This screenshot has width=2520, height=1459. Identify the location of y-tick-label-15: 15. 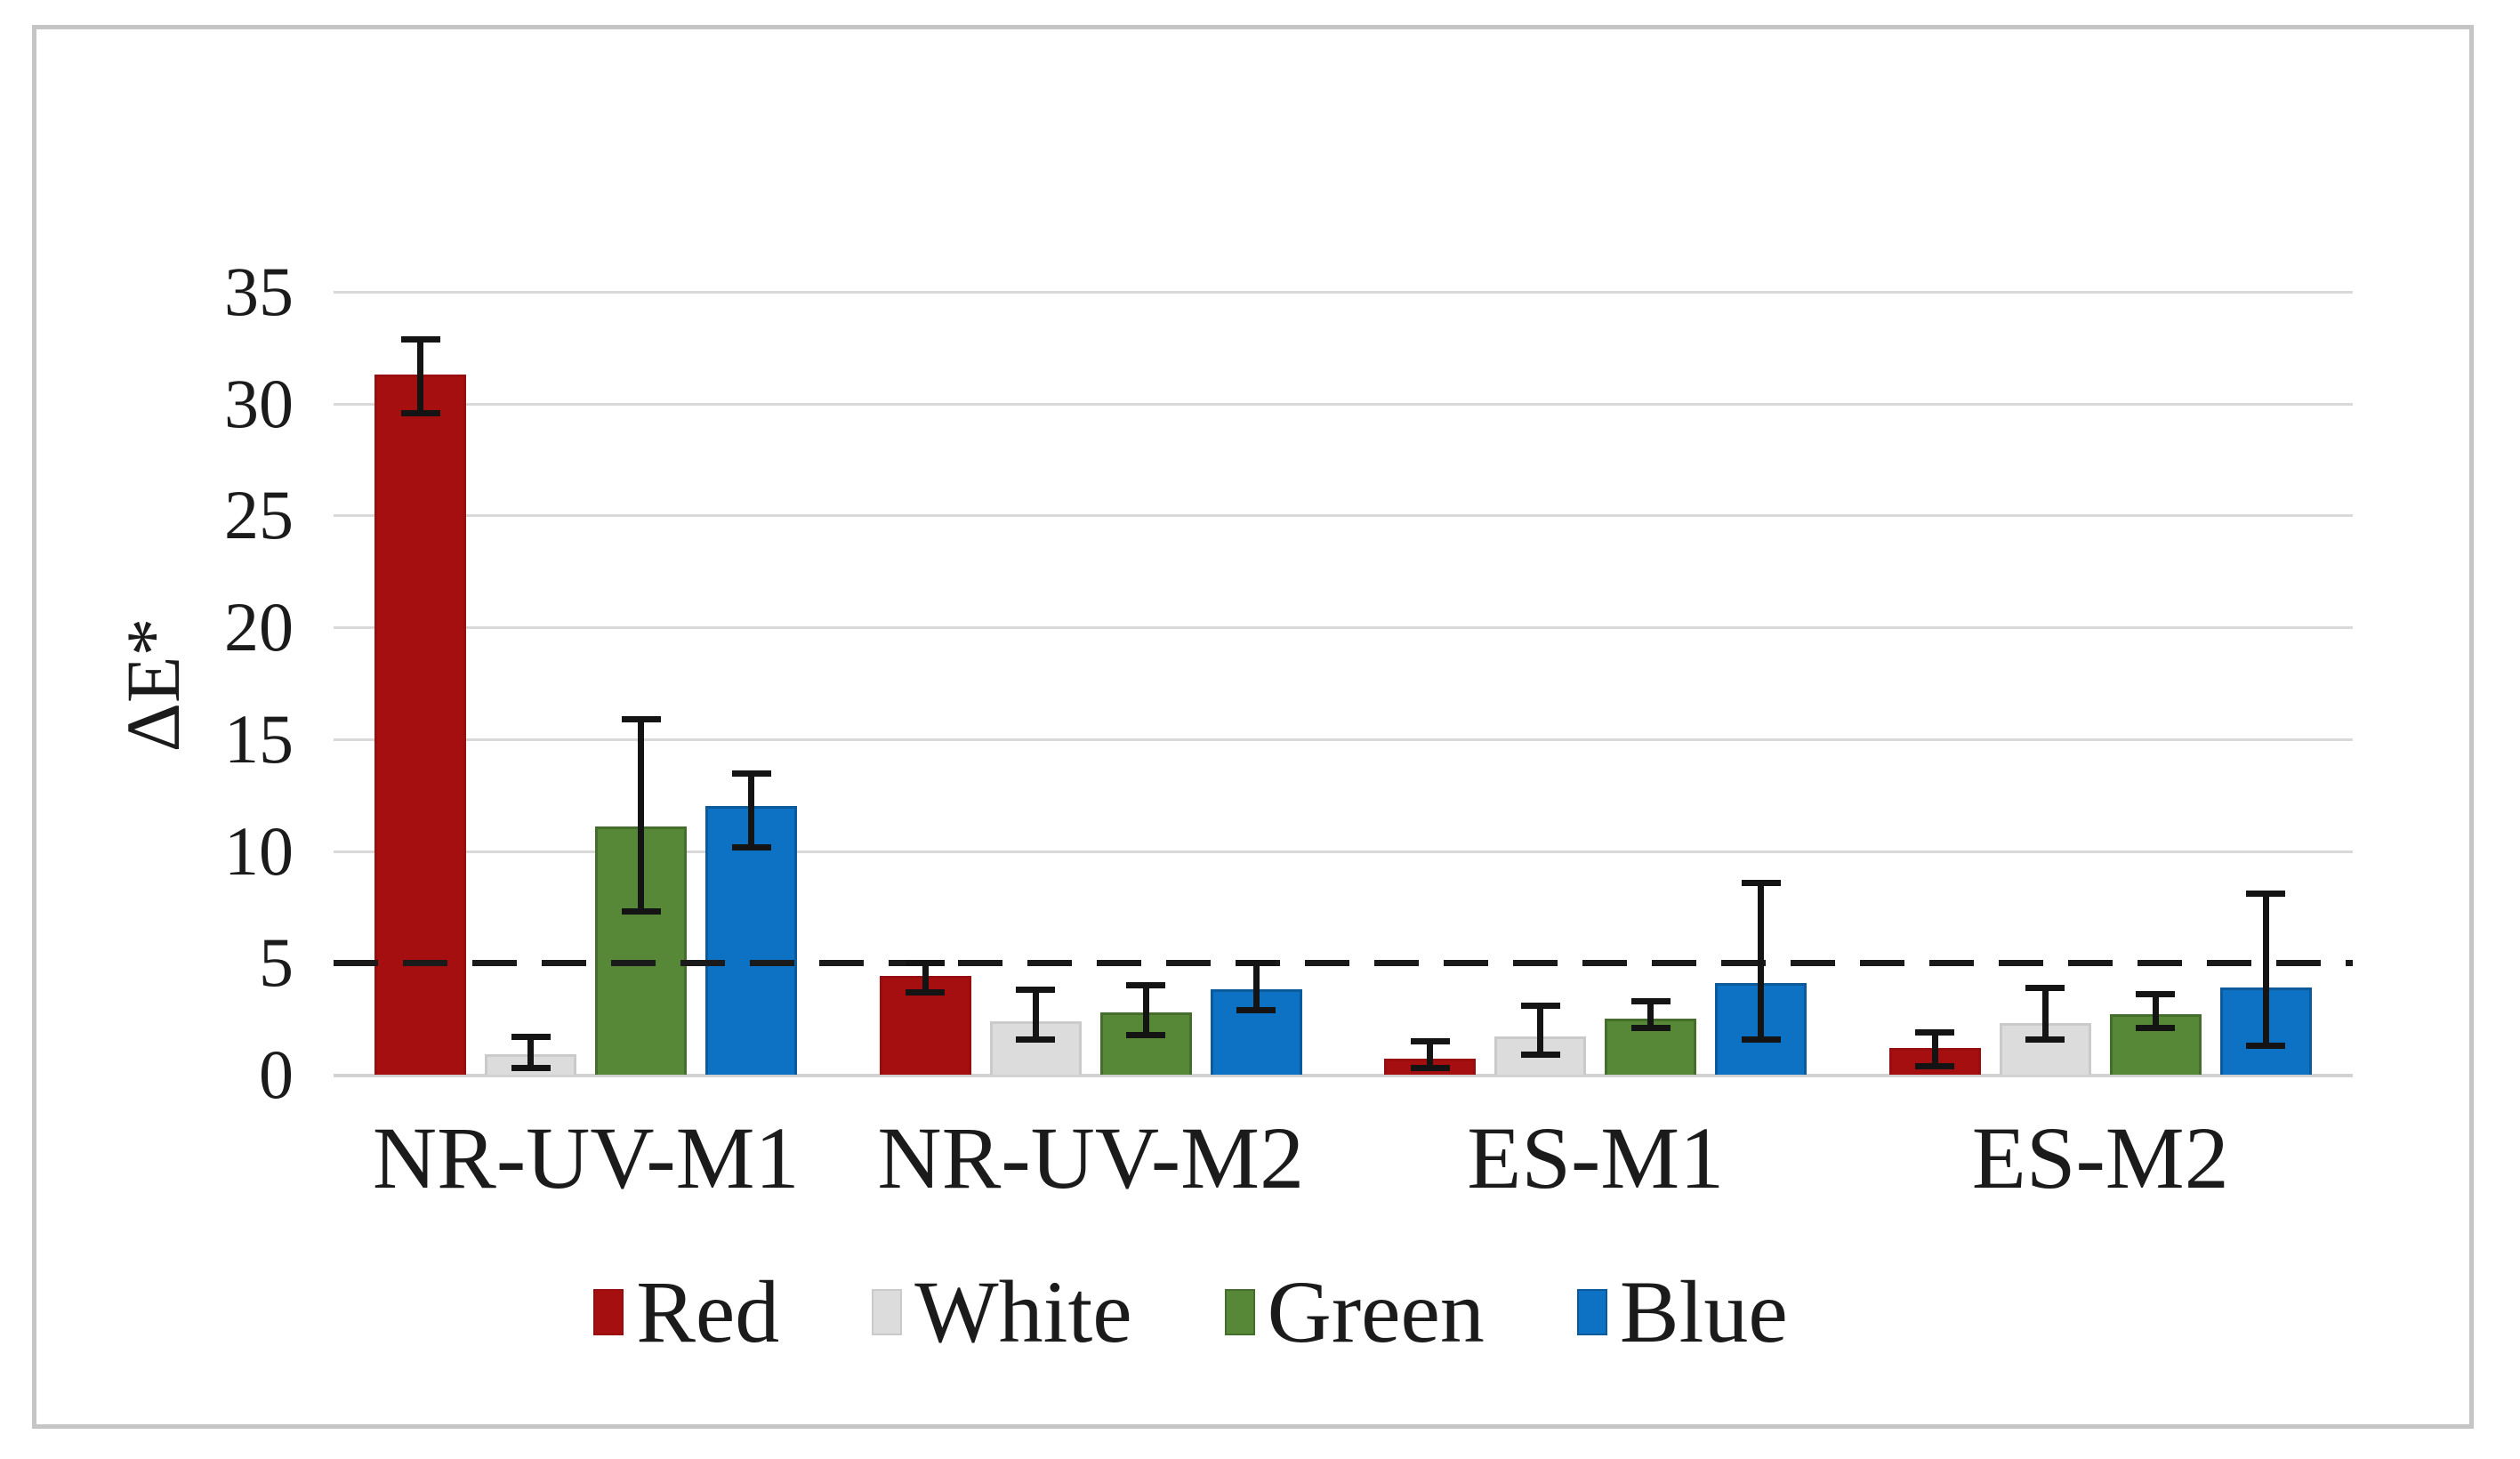
(259, 738).